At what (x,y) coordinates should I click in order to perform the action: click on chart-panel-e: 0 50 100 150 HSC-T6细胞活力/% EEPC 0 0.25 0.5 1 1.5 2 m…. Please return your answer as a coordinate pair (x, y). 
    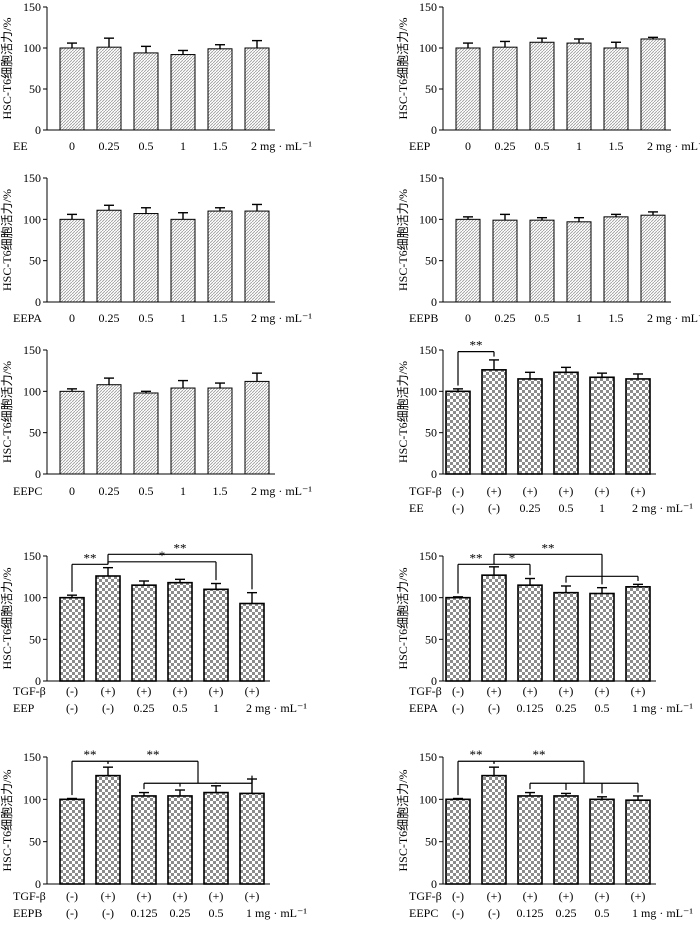
    Looking at the image, I should click on (156, 420).